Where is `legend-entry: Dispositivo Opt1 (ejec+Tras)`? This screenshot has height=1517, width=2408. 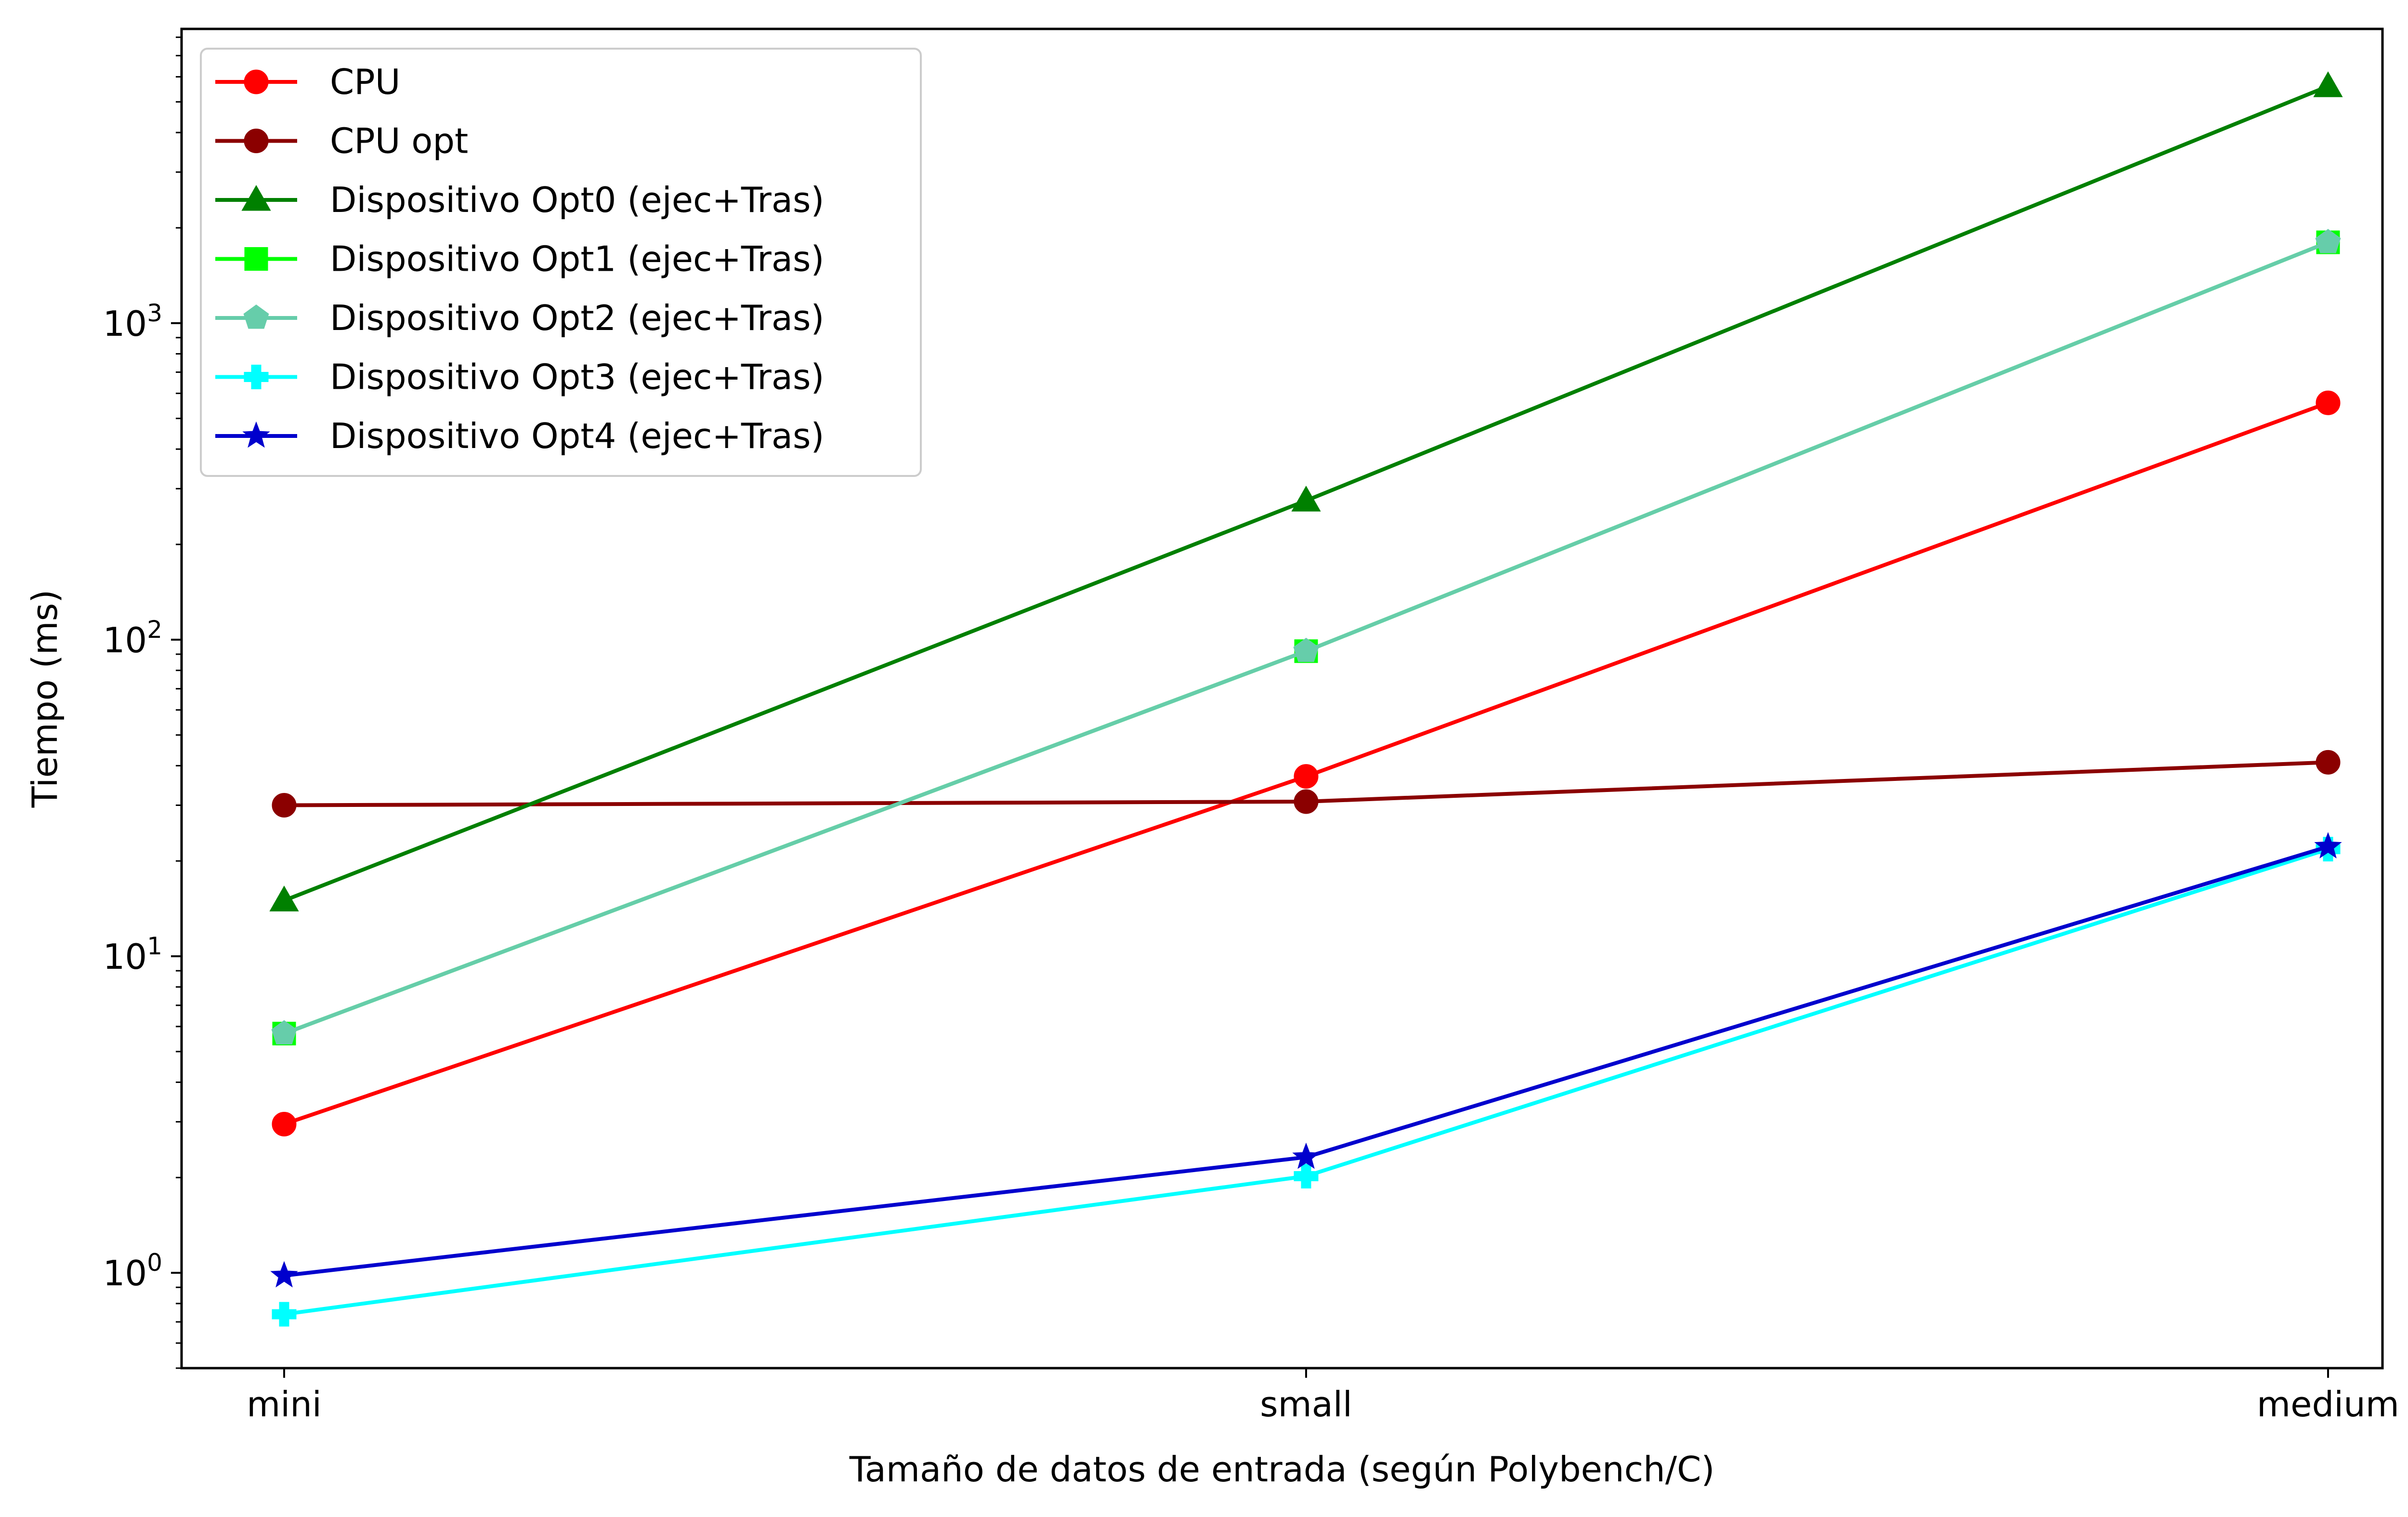 legend-entry: Dispositivo Opt1 (ejec+Tras) is located at coordinates (519, 259).